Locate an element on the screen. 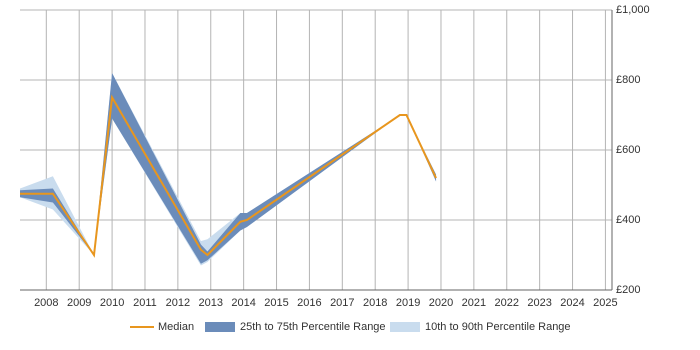 This screenshot has width=700, height=350. legend-label: Median is located at coordinates (176, 327).